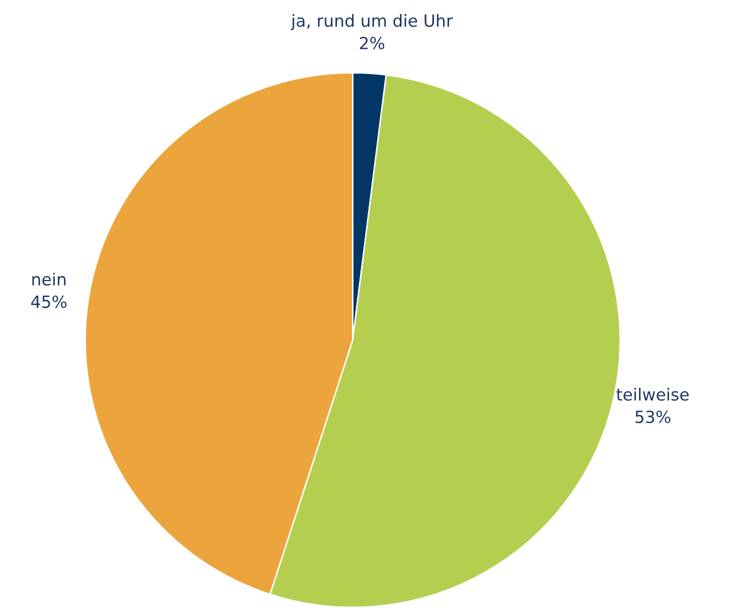 The height and width of the screenshot is (610, 737). I want to click on slice-label: nein, so click(49, 279).